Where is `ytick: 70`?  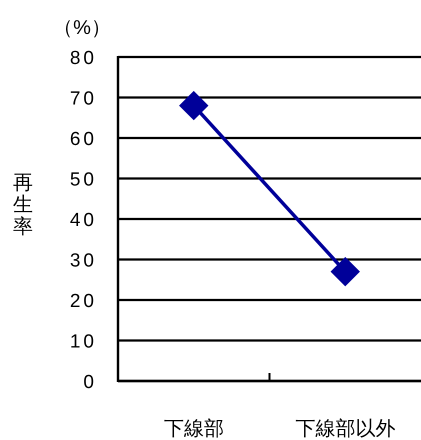 ytick: 70 is located at coordinates (83, 99).